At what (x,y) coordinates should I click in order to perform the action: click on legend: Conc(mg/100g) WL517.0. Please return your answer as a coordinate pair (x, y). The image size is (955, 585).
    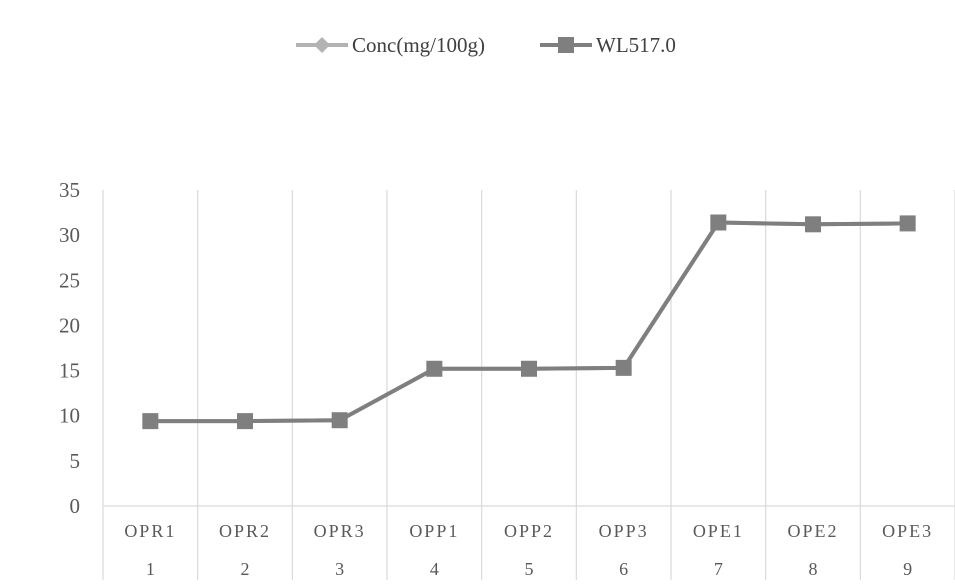
    Looking at the image, I should click on (486, 45).